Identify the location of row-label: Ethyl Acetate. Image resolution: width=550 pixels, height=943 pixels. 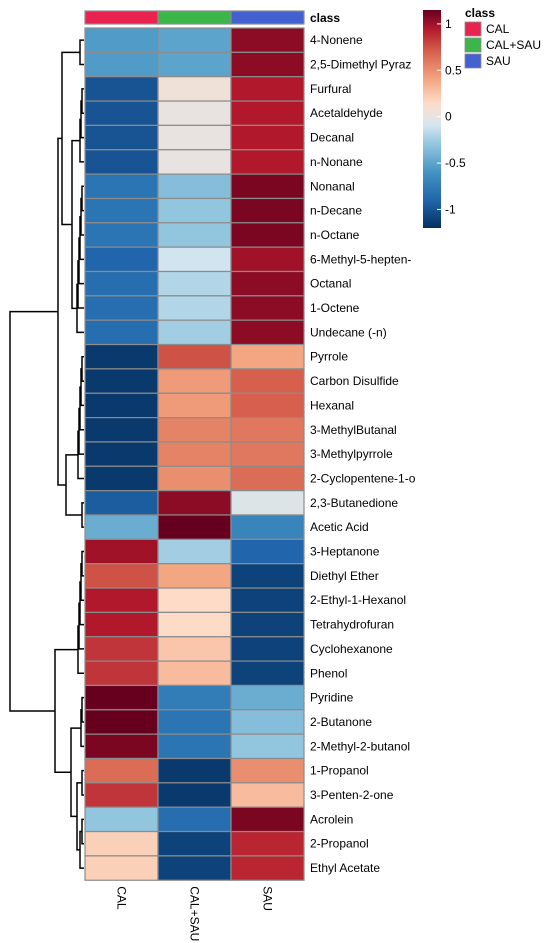
(345, 868).